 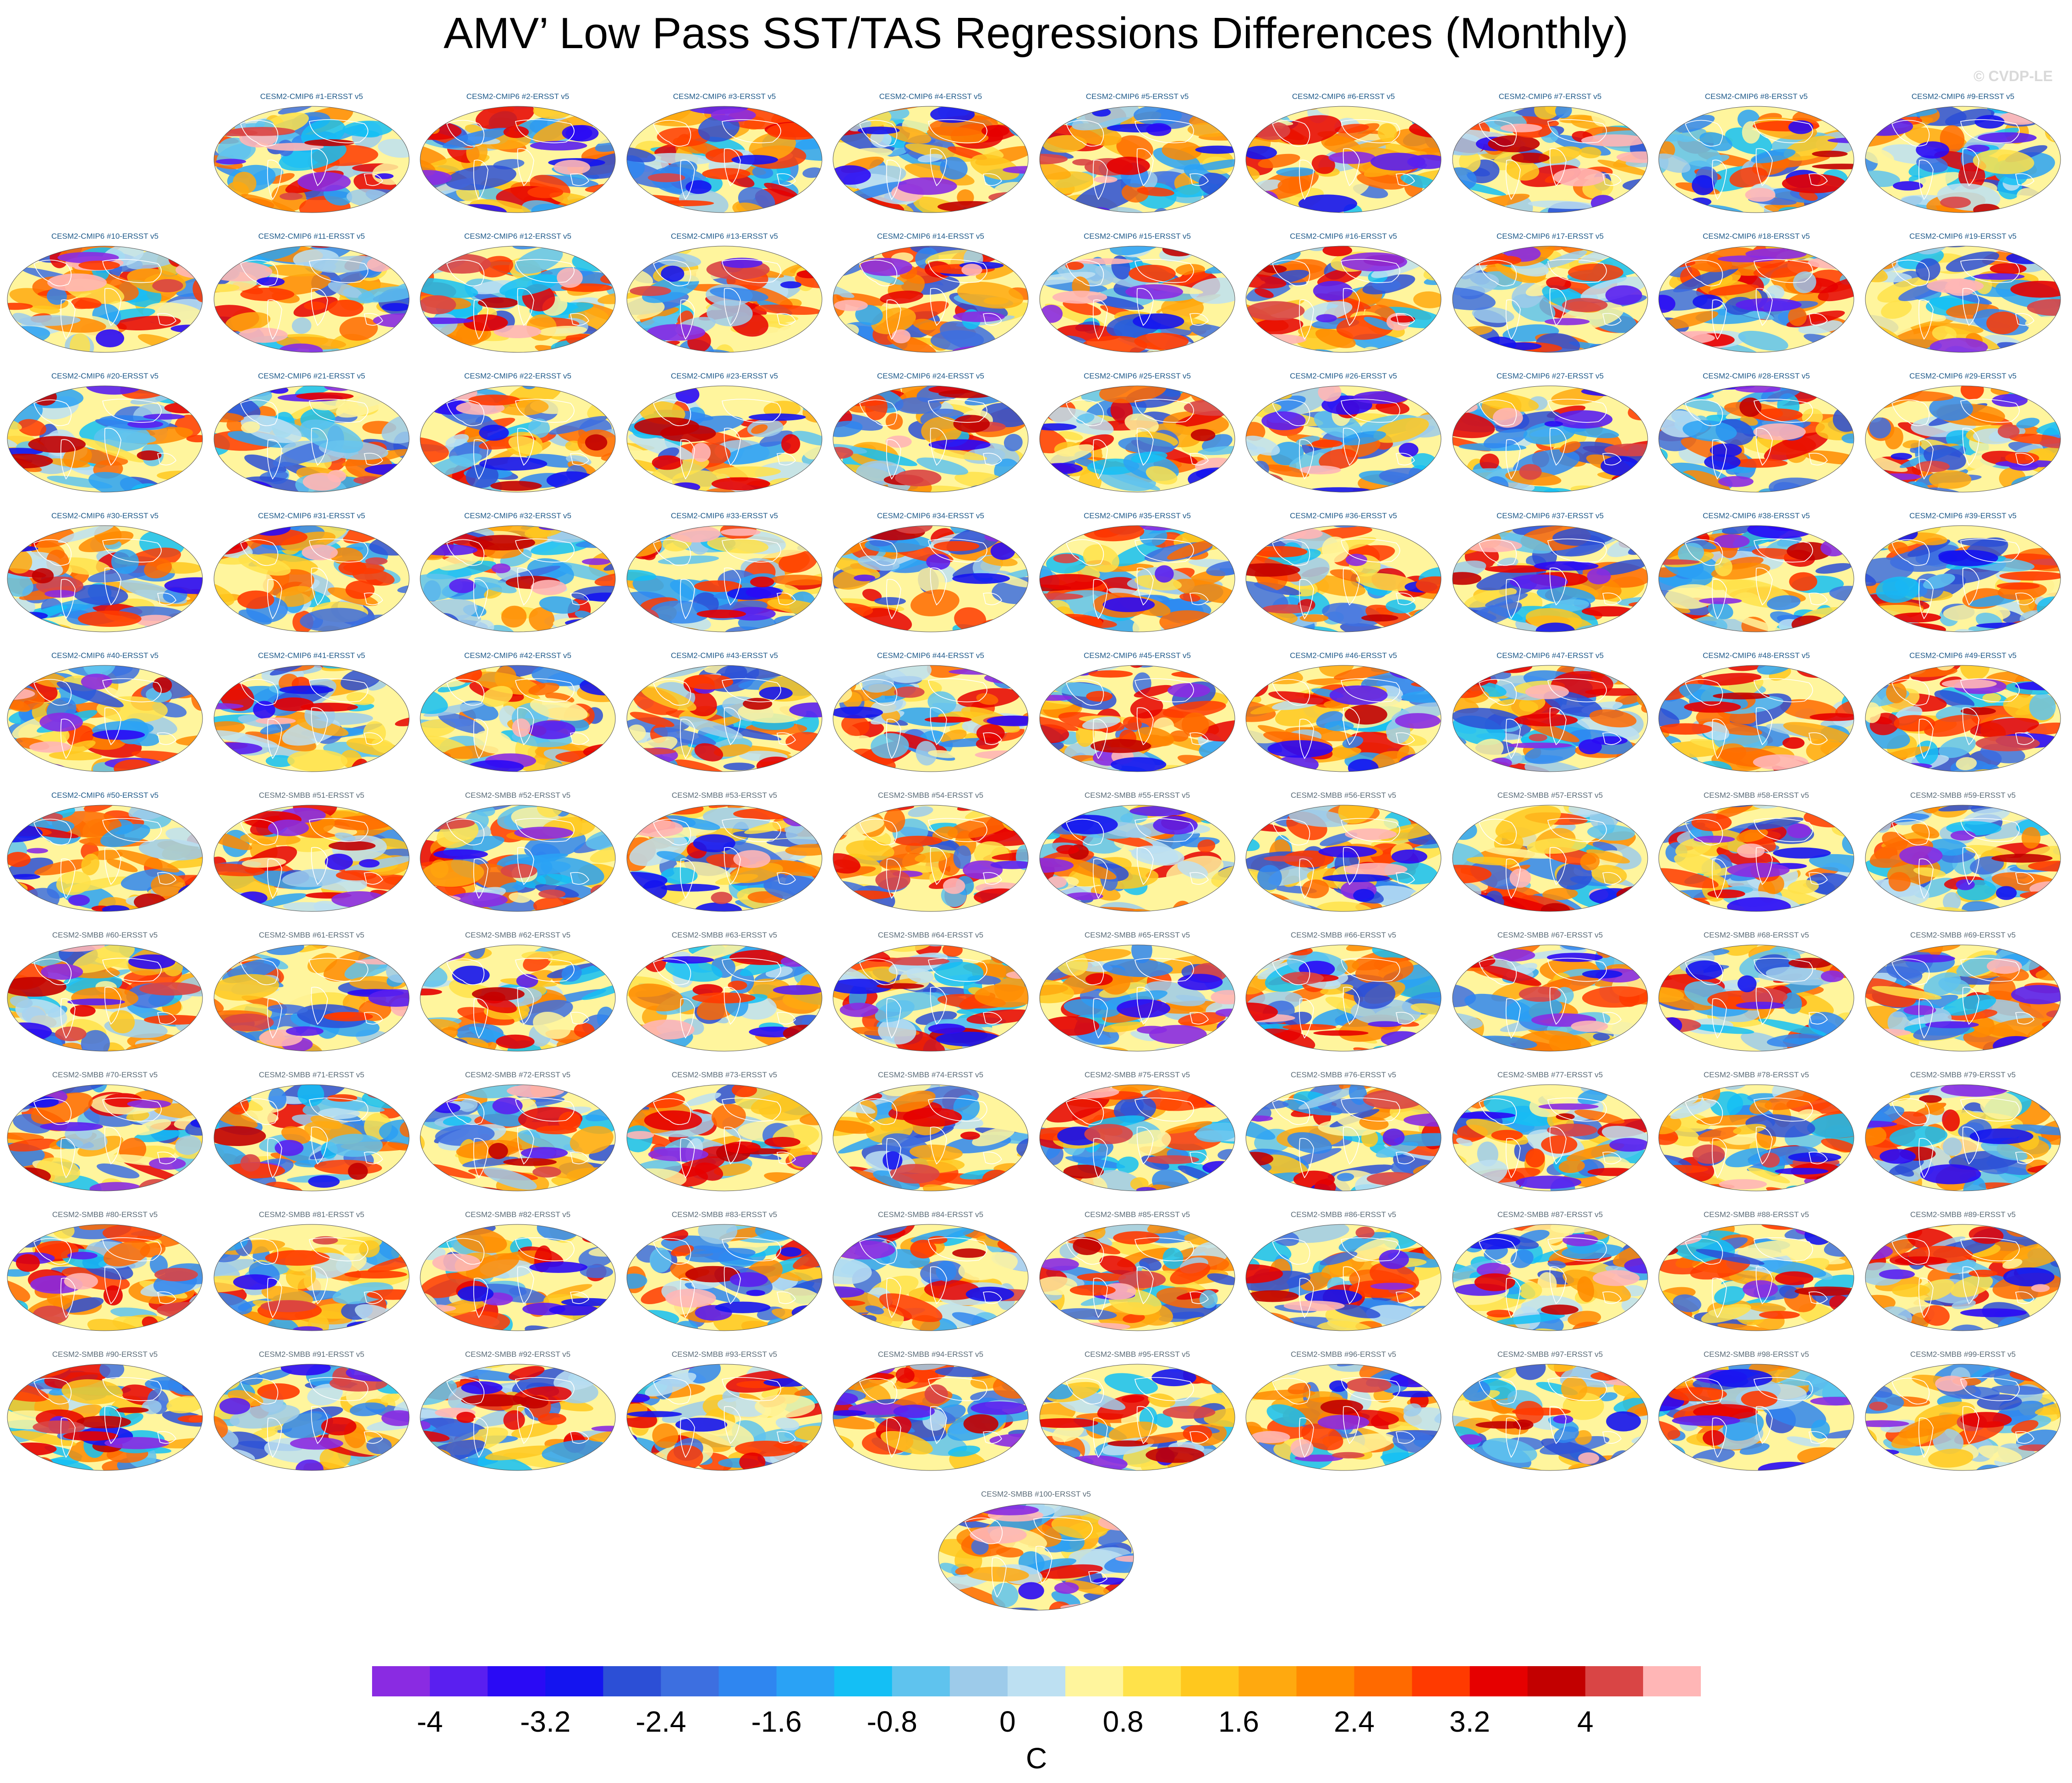 What do you see at coordinates (518, 859) in the screenshot?
I see `map-panel: CESM2-SMBB #52-ERSST v5` at bounding box center [518, 859].